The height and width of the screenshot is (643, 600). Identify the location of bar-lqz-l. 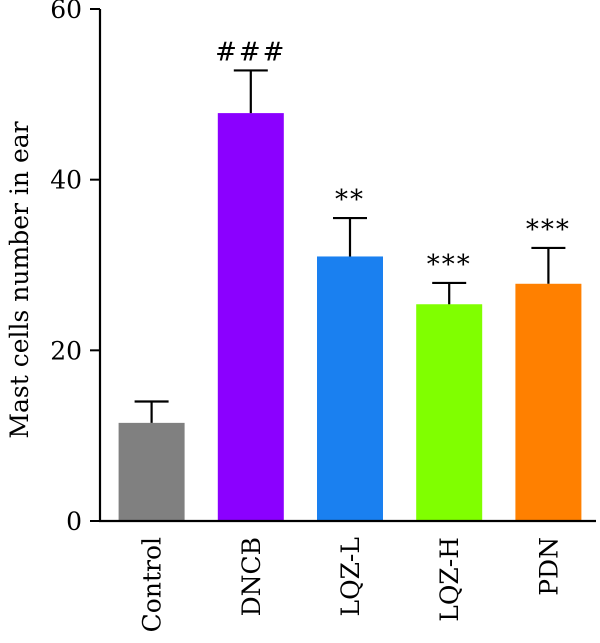
(350, 388).